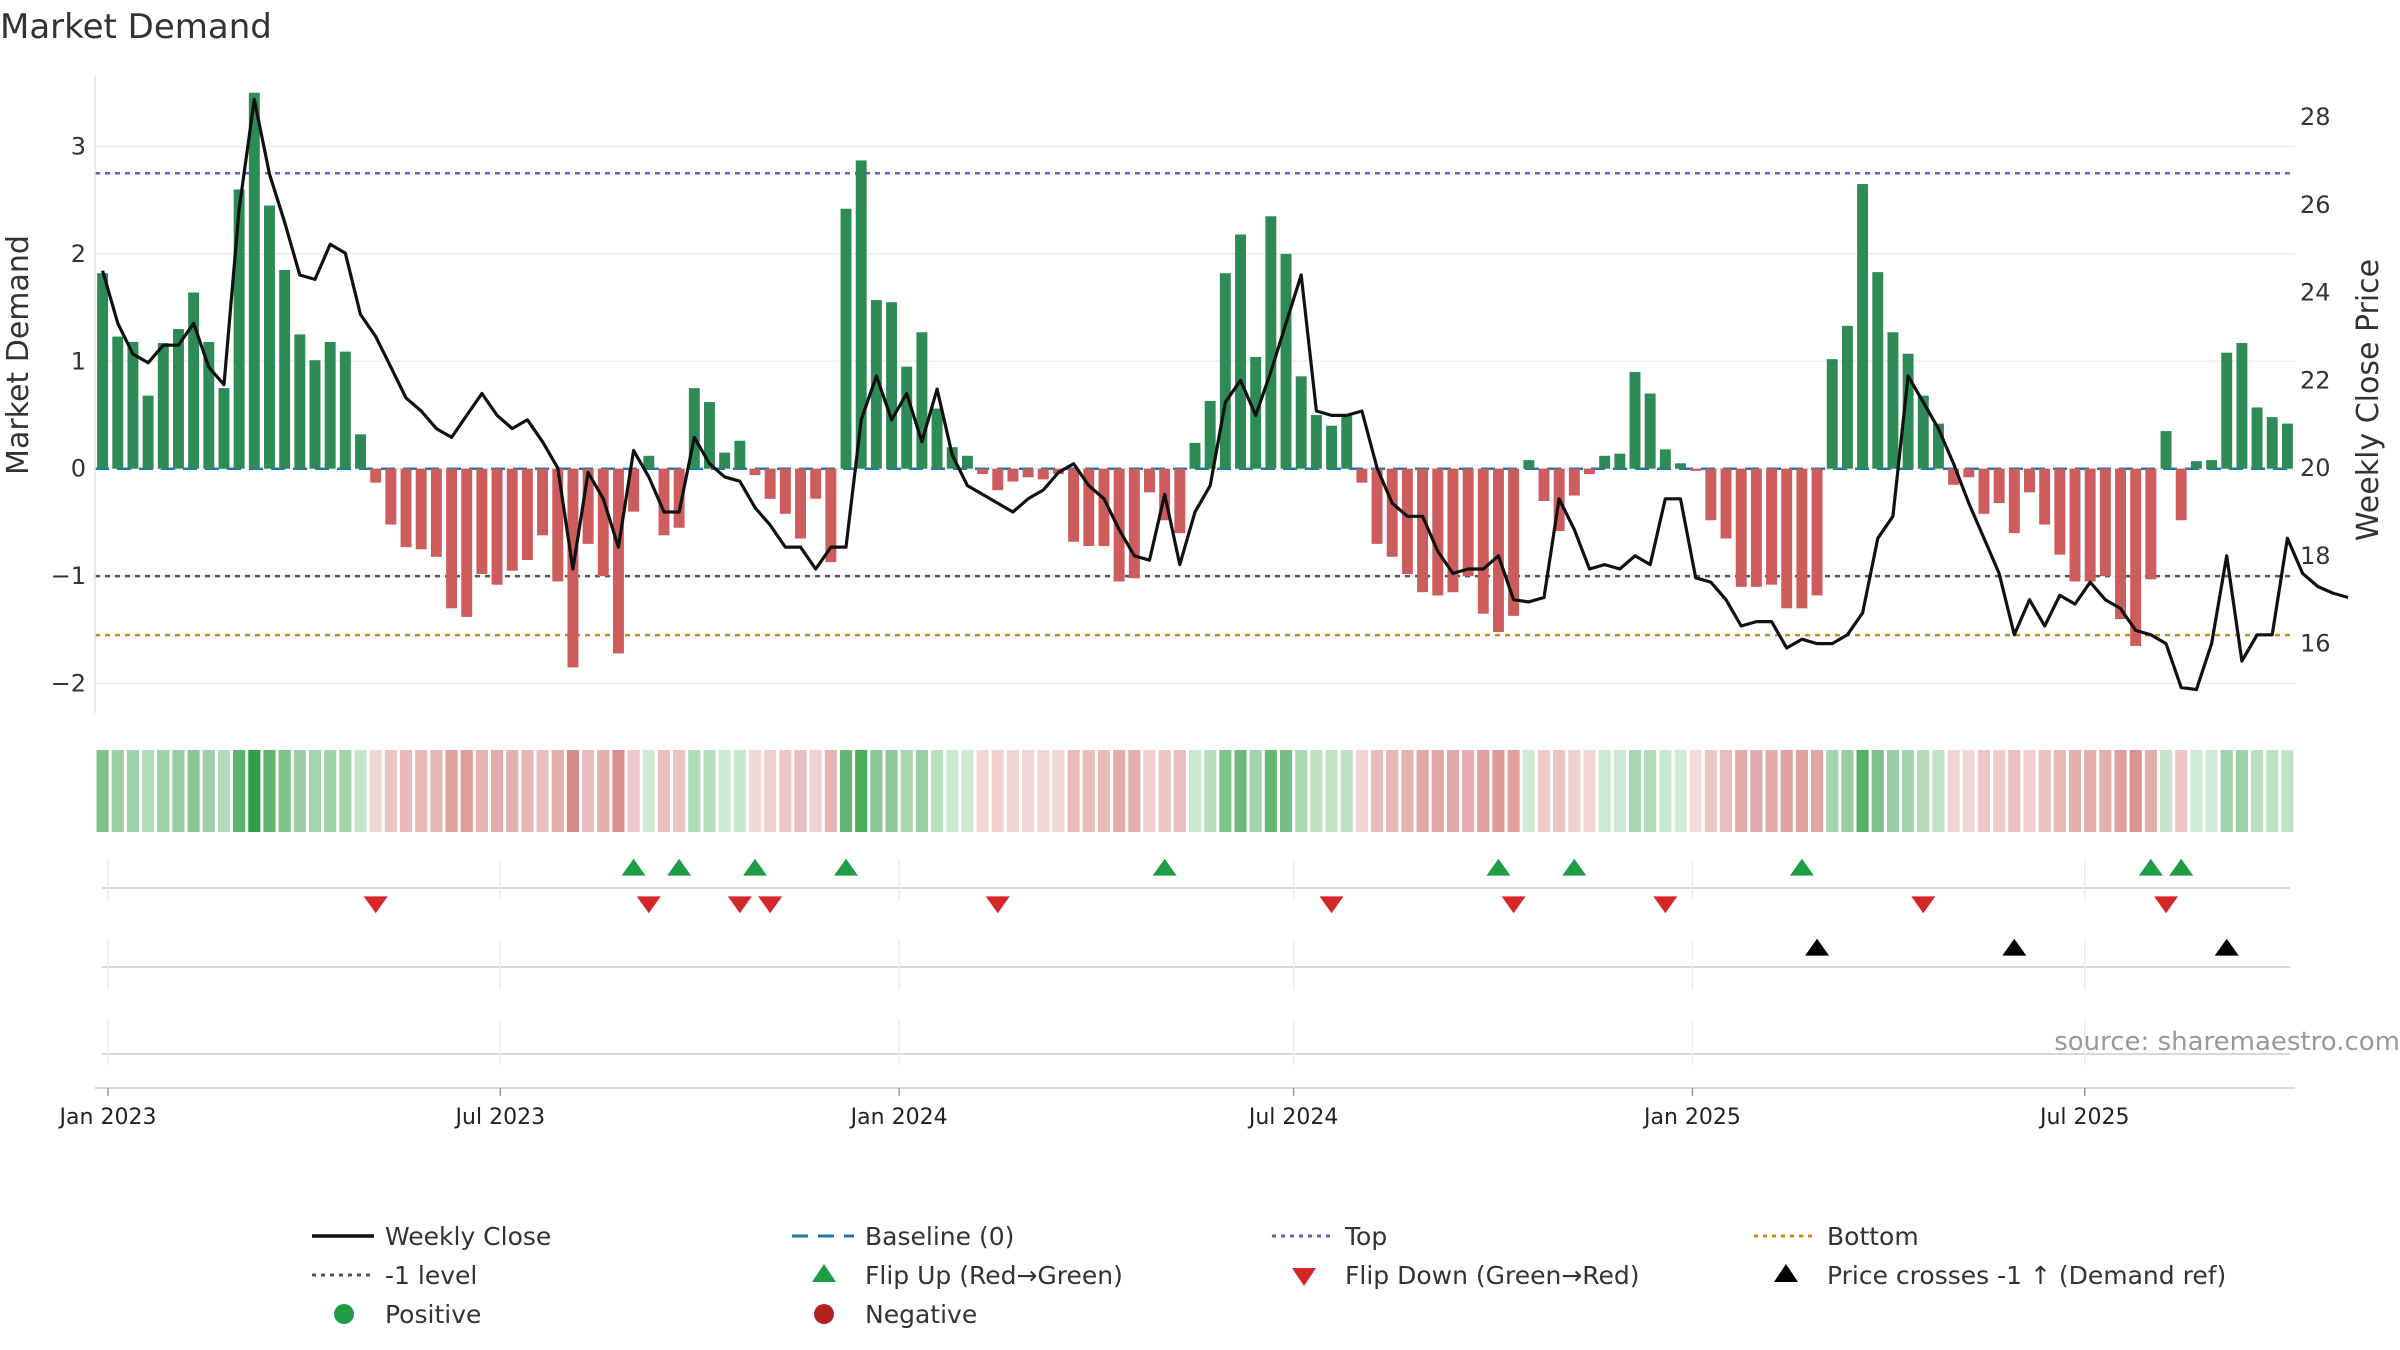 The image size is (2400, 1350). What do you see at coordinates (1195, 791) in the screenshot?
I see `demand-heat-strip` at bounding box center [1195, 791].